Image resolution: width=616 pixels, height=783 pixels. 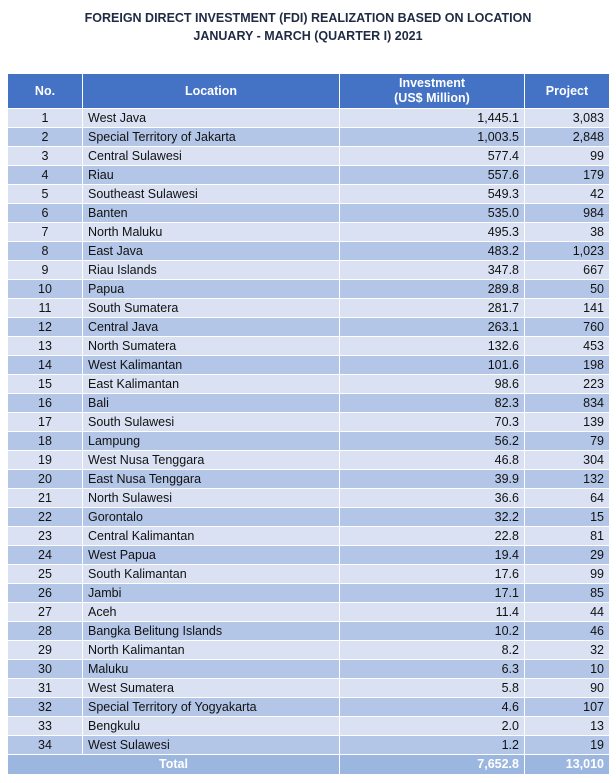 I want to click on row-location: Riau Islands, so click(x=211, y=270).